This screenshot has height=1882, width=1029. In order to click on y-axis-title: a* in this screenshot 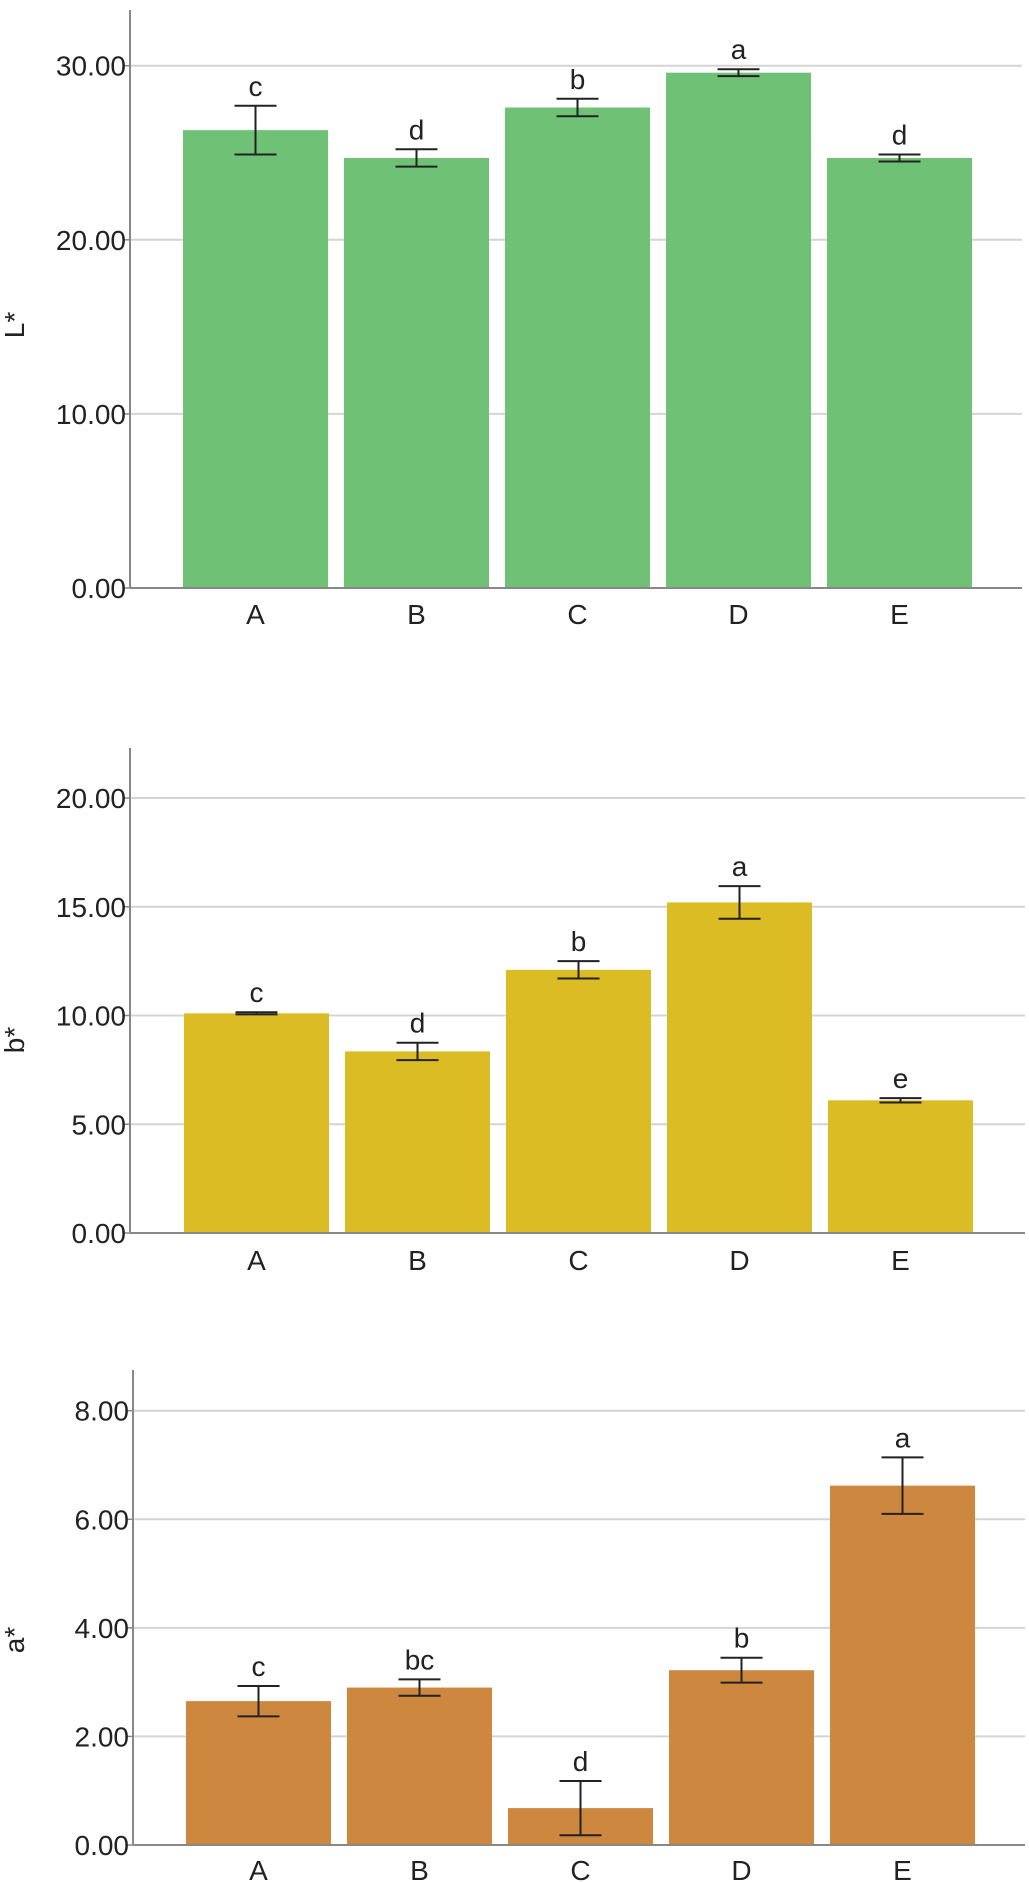, I will do `click(15, 1640)`.